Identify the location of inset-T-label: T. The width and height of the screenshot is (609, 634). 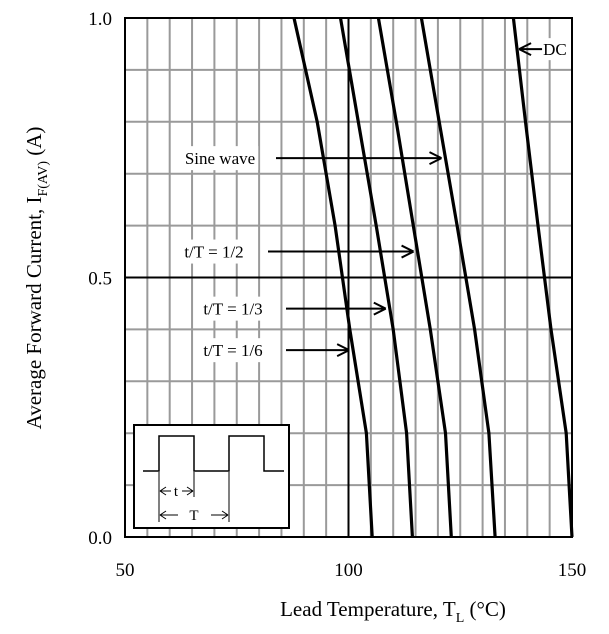
(193, 516).